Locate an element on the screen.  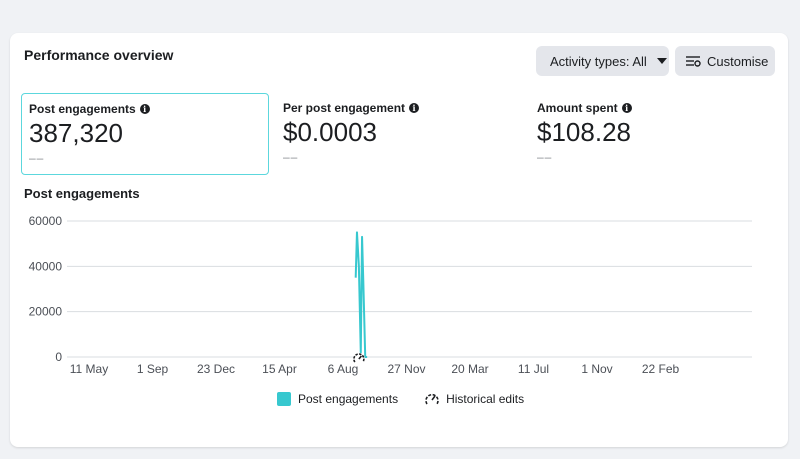
legend-item-historical-edits: Historical edits is located at coordinates (474, 399).